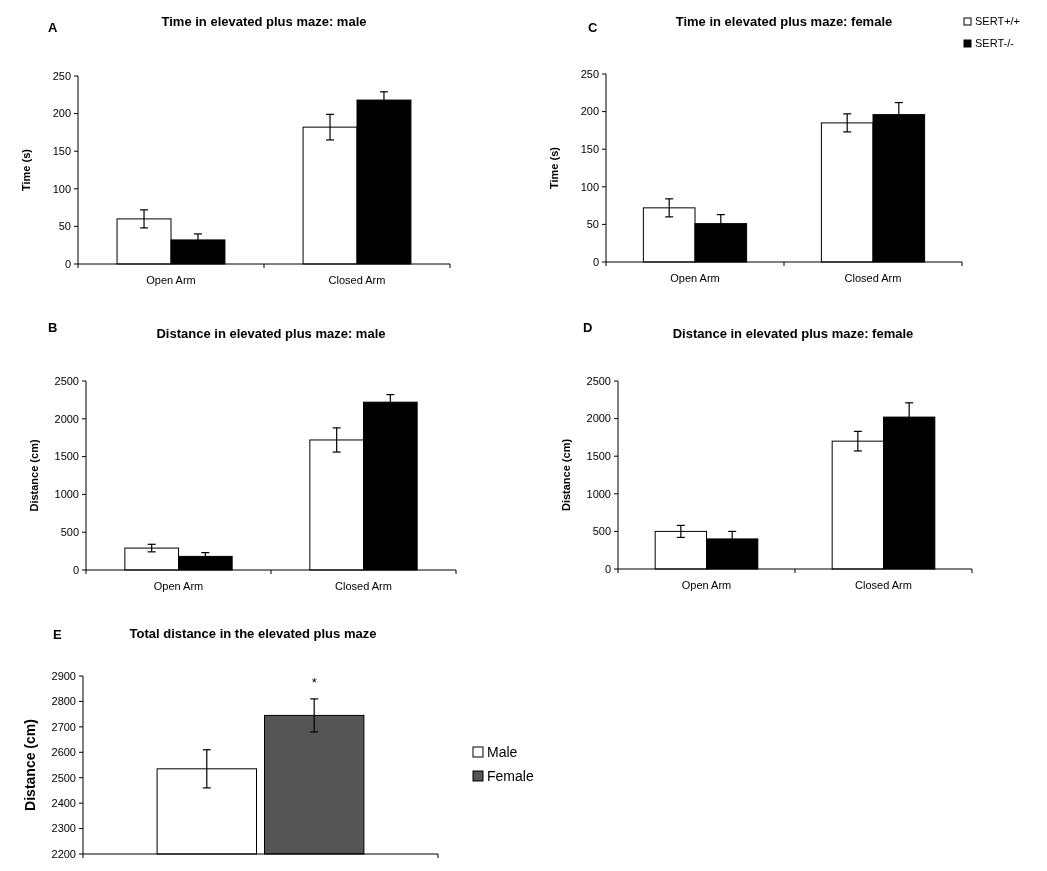 The width and height of the screenshot is (1047, 871). What do you see at coordinates (502, 751) in the screenshot?
I see `legend-label: Male` at bounding box center [502, 751].